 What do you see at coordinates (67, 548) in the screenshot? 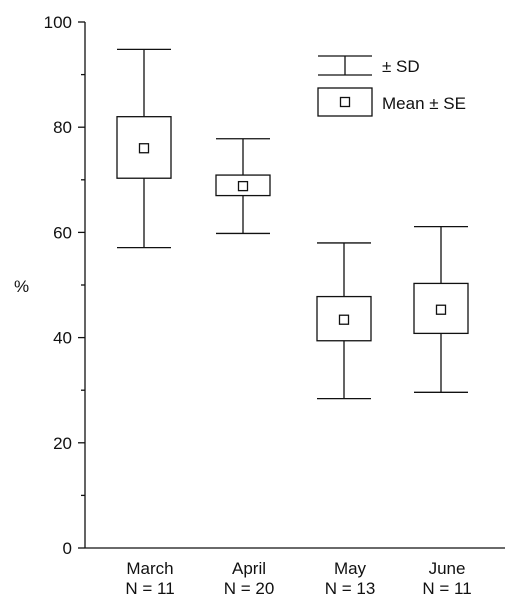
I see `y-tick-label: 0` at bounding box center [67, 548].